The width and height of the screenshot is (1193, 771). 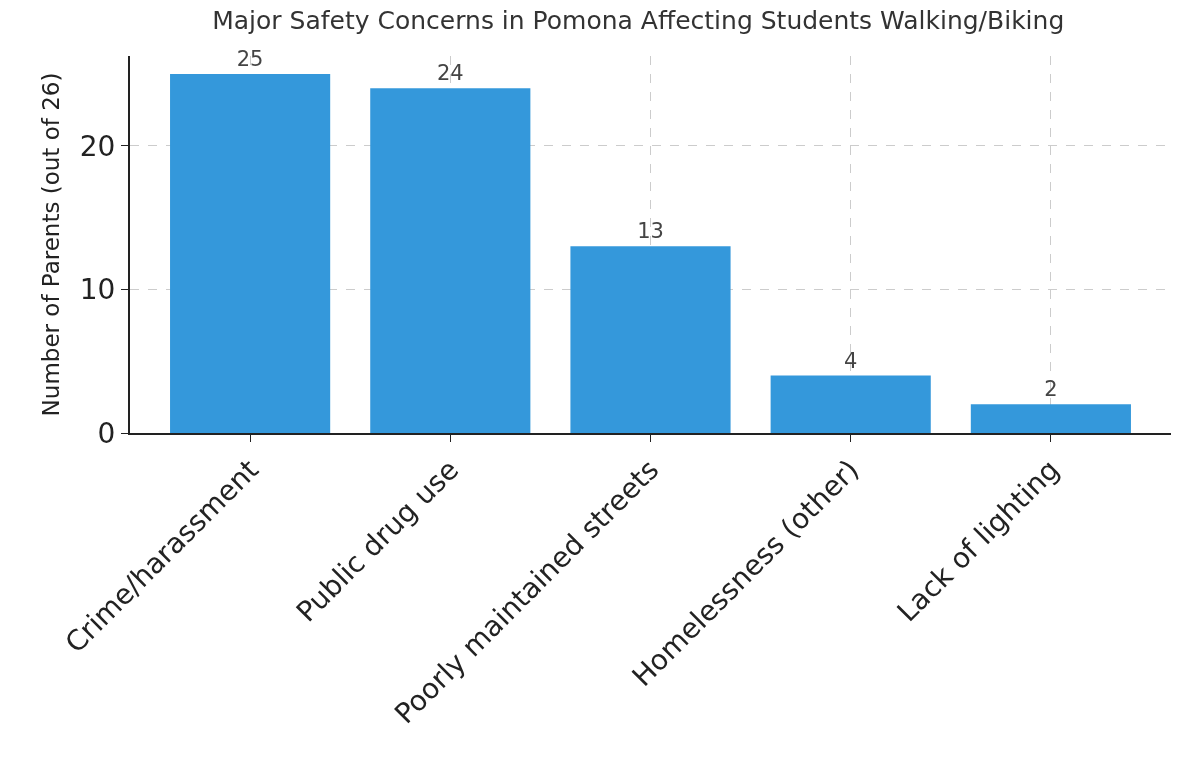 I want to click on data-label: 25, so click(x=250, y=58).